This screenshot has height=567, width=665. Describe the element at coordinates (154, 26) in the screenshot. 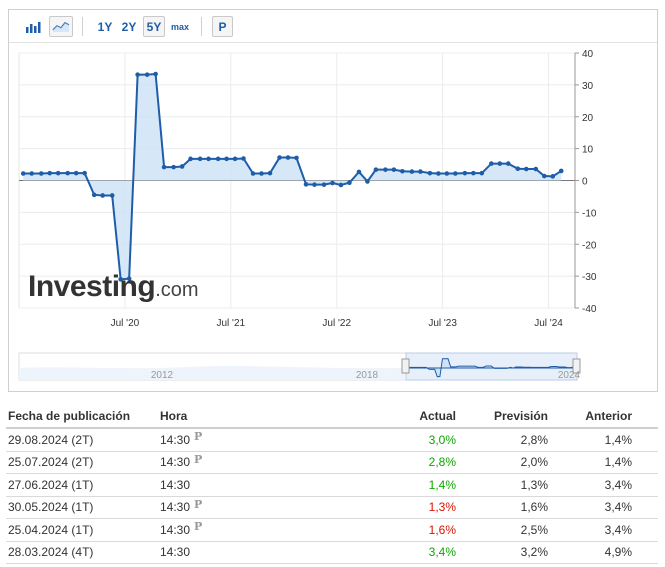

I see `range-5y-button: 5Y` at that location.